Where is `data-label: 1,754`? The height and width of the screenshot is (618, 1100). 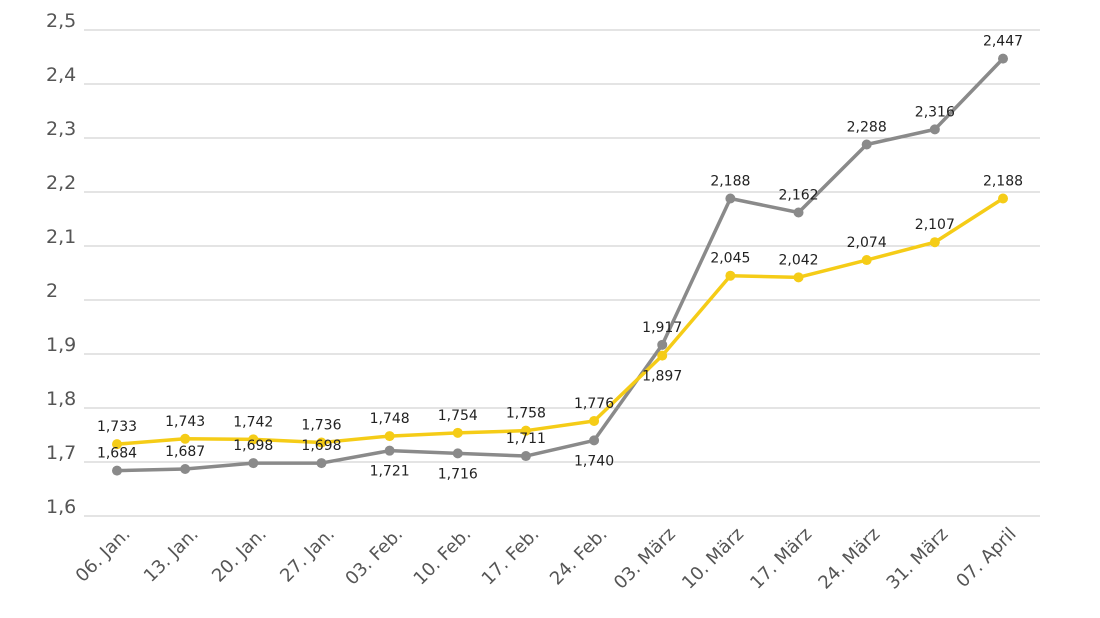
data-label: 1,754 is located at coordinates (458, 416).